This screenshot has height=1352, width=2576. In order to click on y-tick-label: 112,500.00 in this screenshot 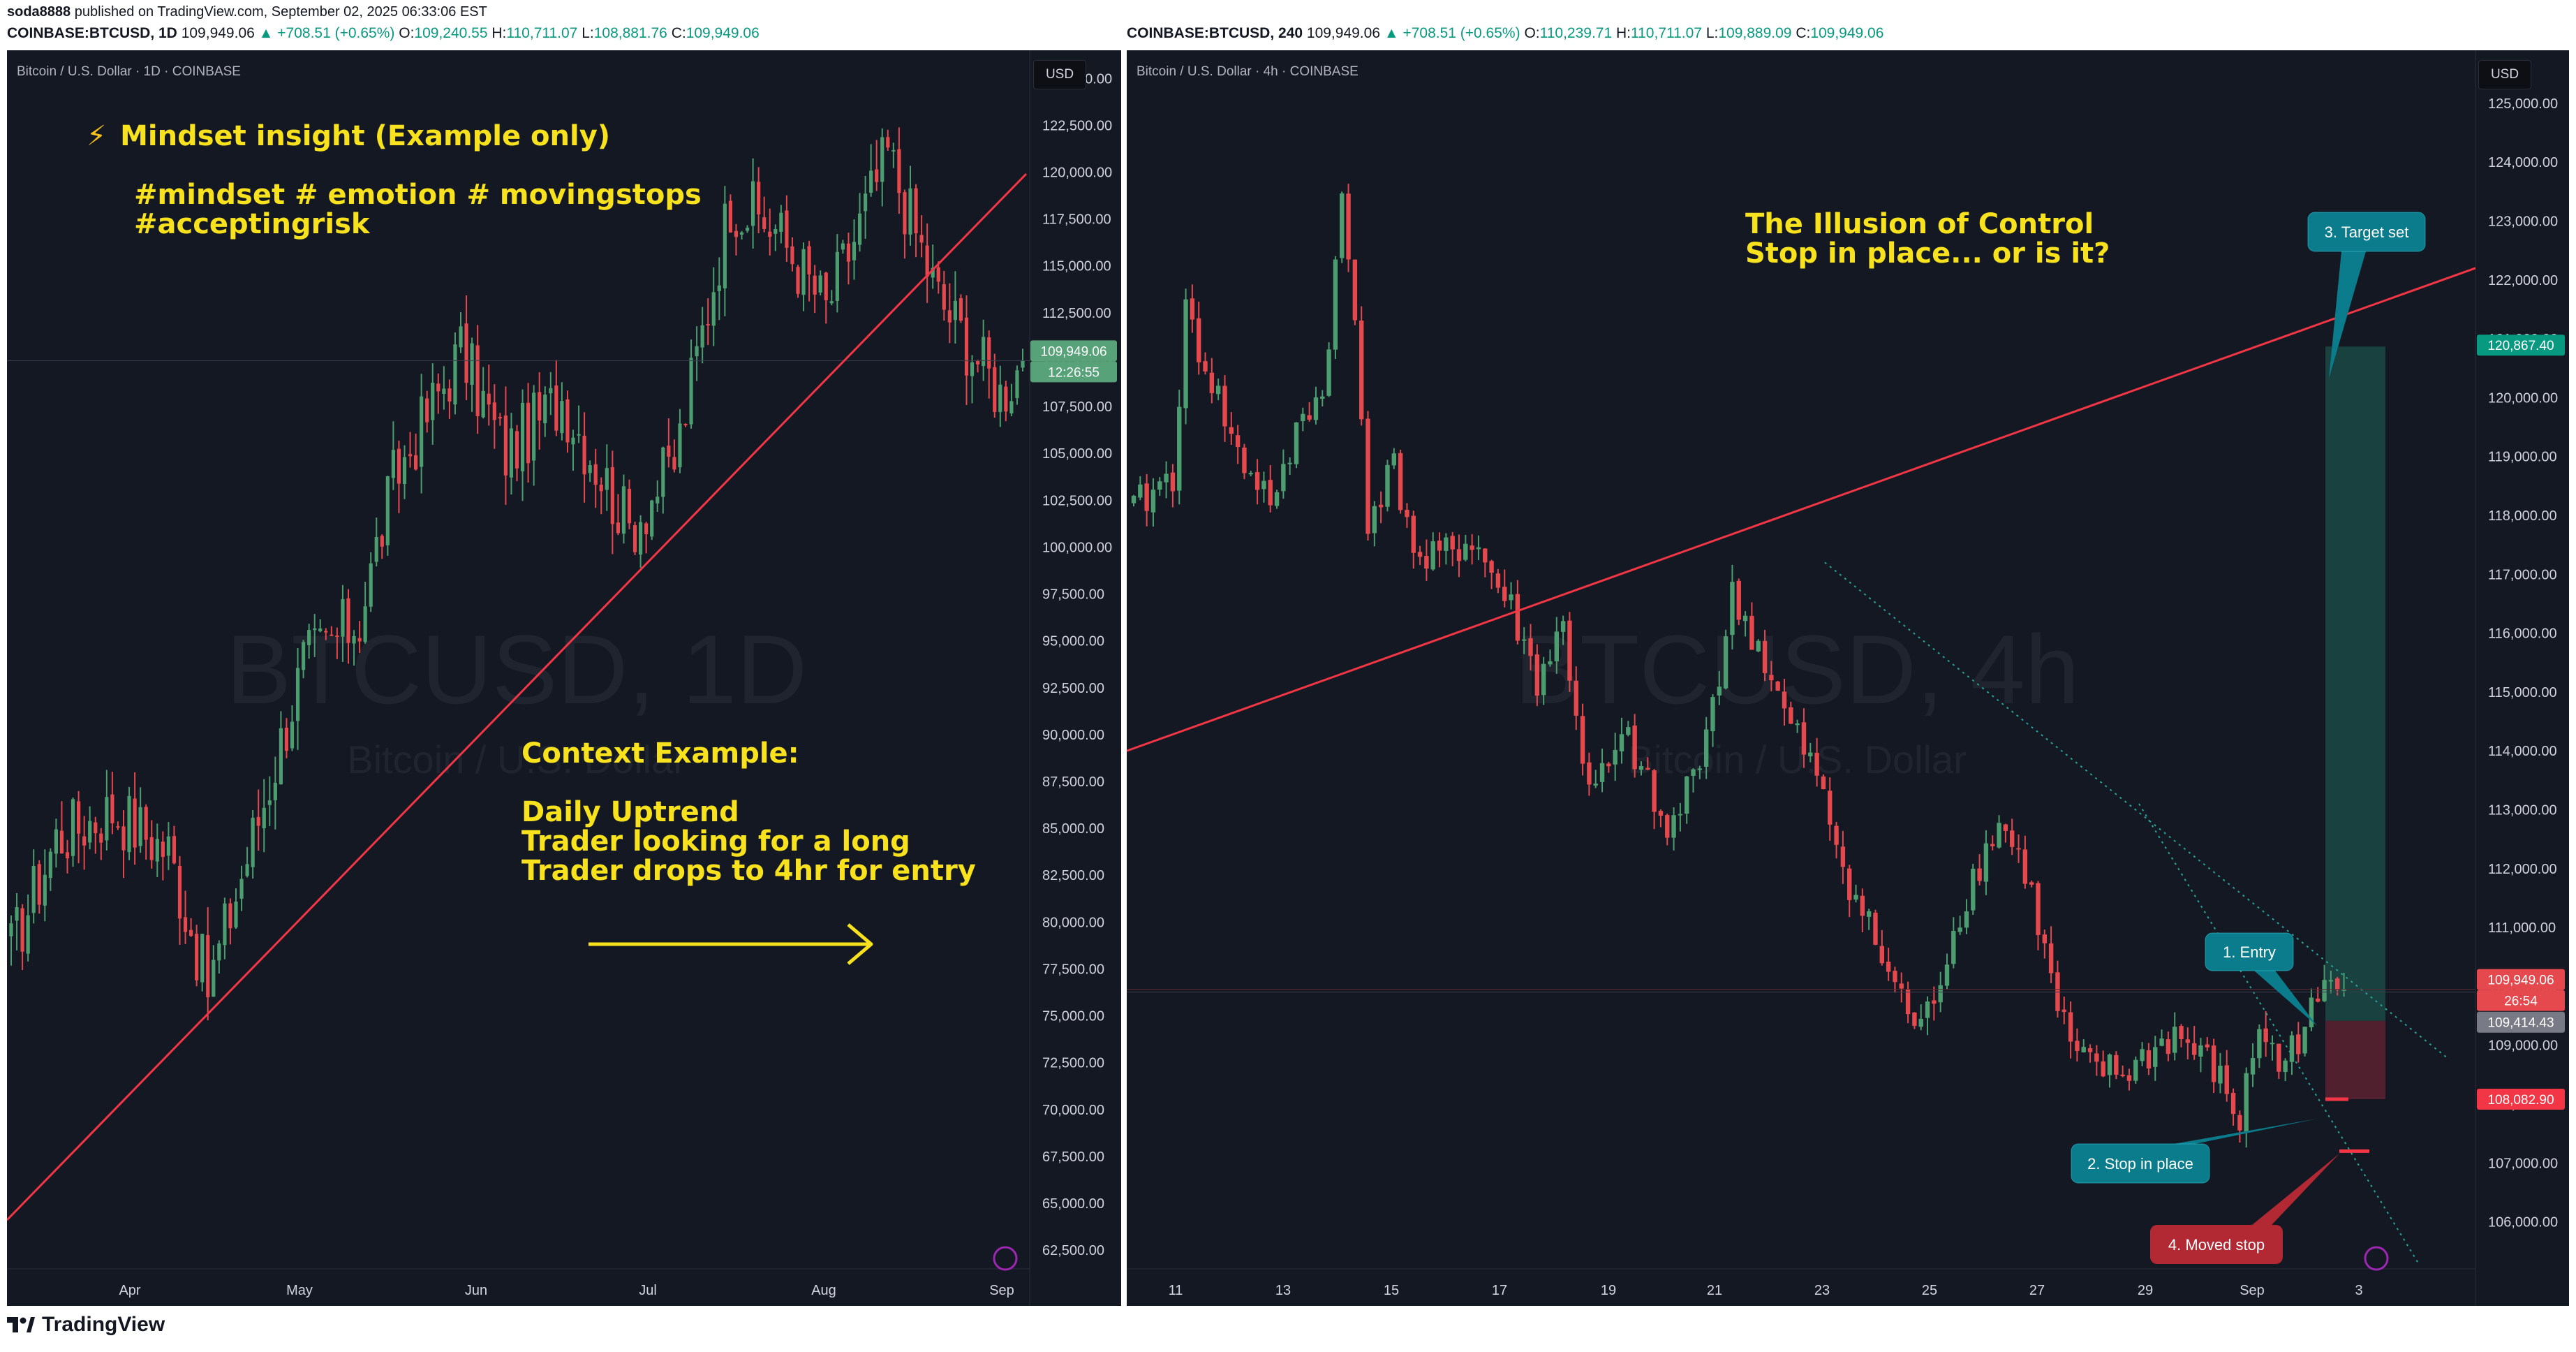, I will do `click(1076, 313)`.